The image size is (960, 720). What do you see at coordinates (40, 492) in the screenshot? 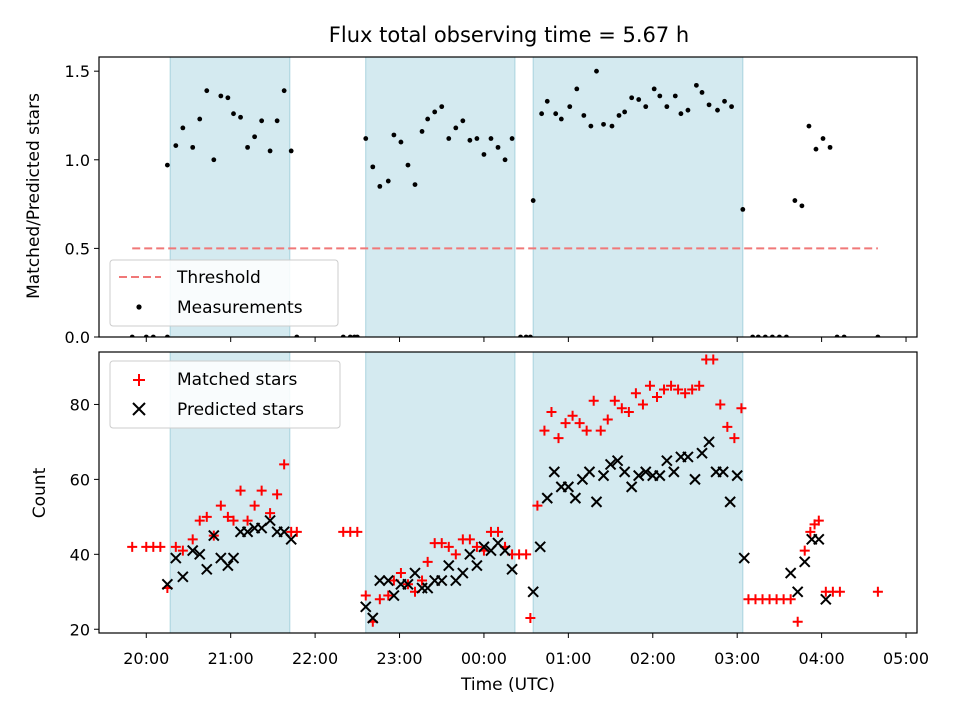
I see `bottom-y-axis-label: Count` at bounding box center [40, 492].